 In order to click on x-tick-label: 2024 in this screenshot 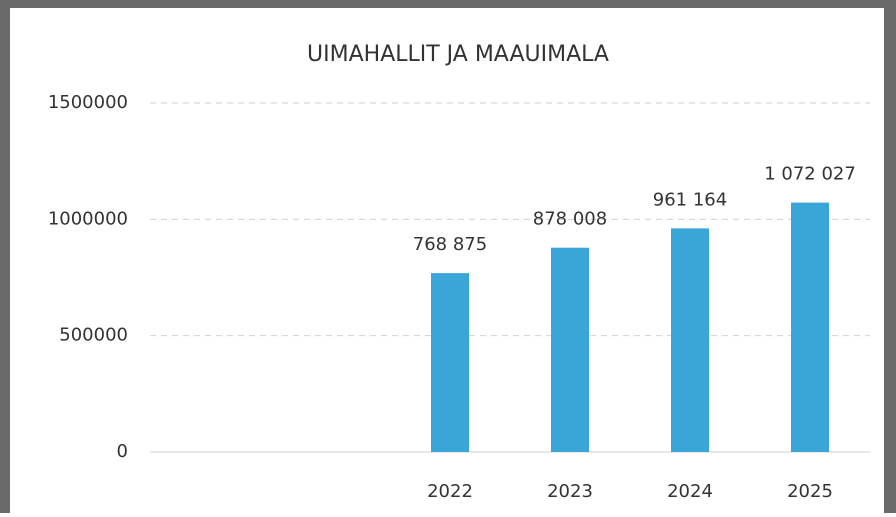, I will do `click(690, 491)`.